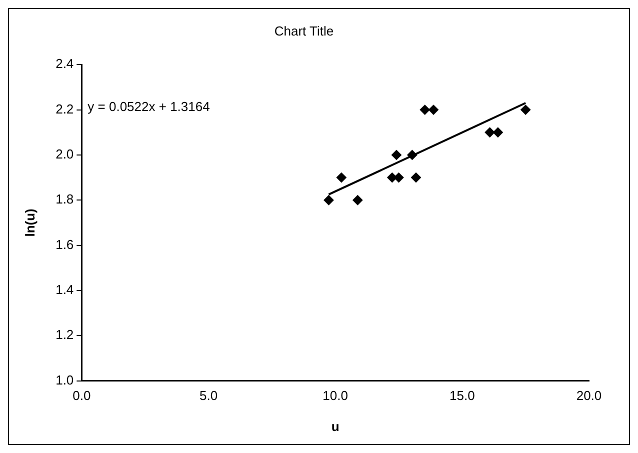 This screenshot has height=453, width=638. What do you see at coordinates (304, 30) in the screenshot?
I see `chart-title: Chart Title` at bounding box center [304, 30].